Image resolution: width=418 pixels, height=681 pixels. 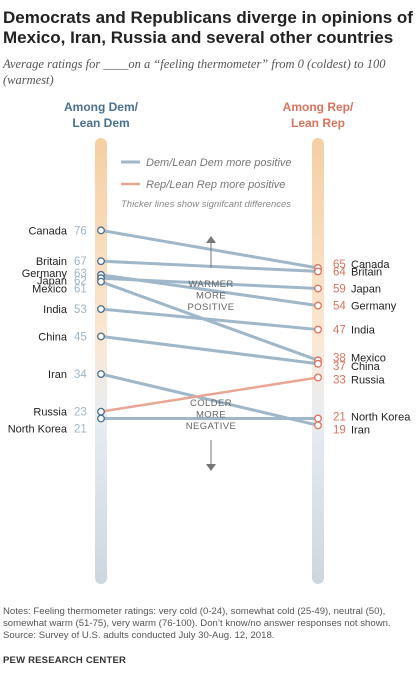 I want to click on slope-line-japan, so click(x=209, y=283).